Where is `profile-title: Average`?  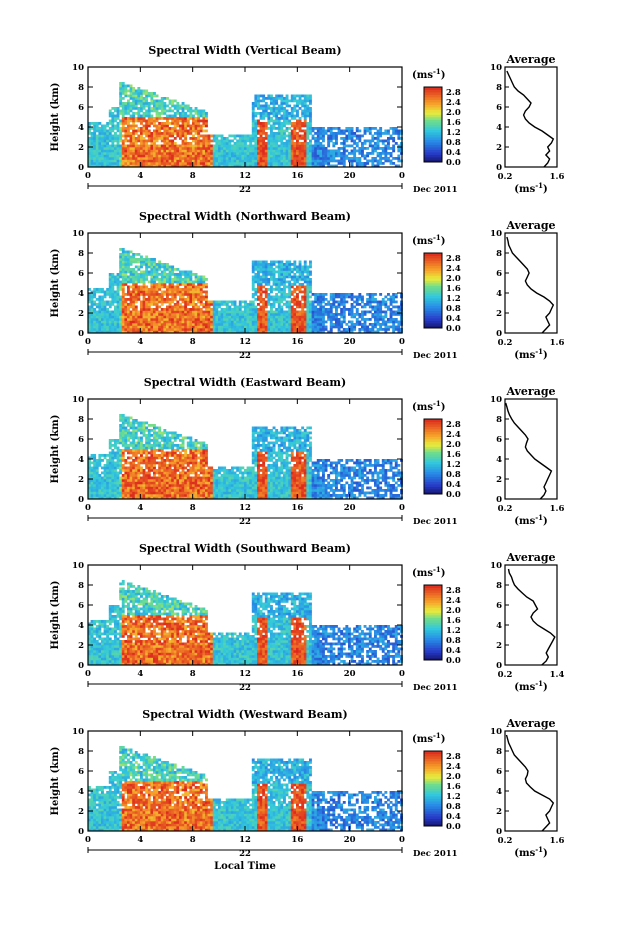 profile-title: Average is located at coordinates (530, 723).